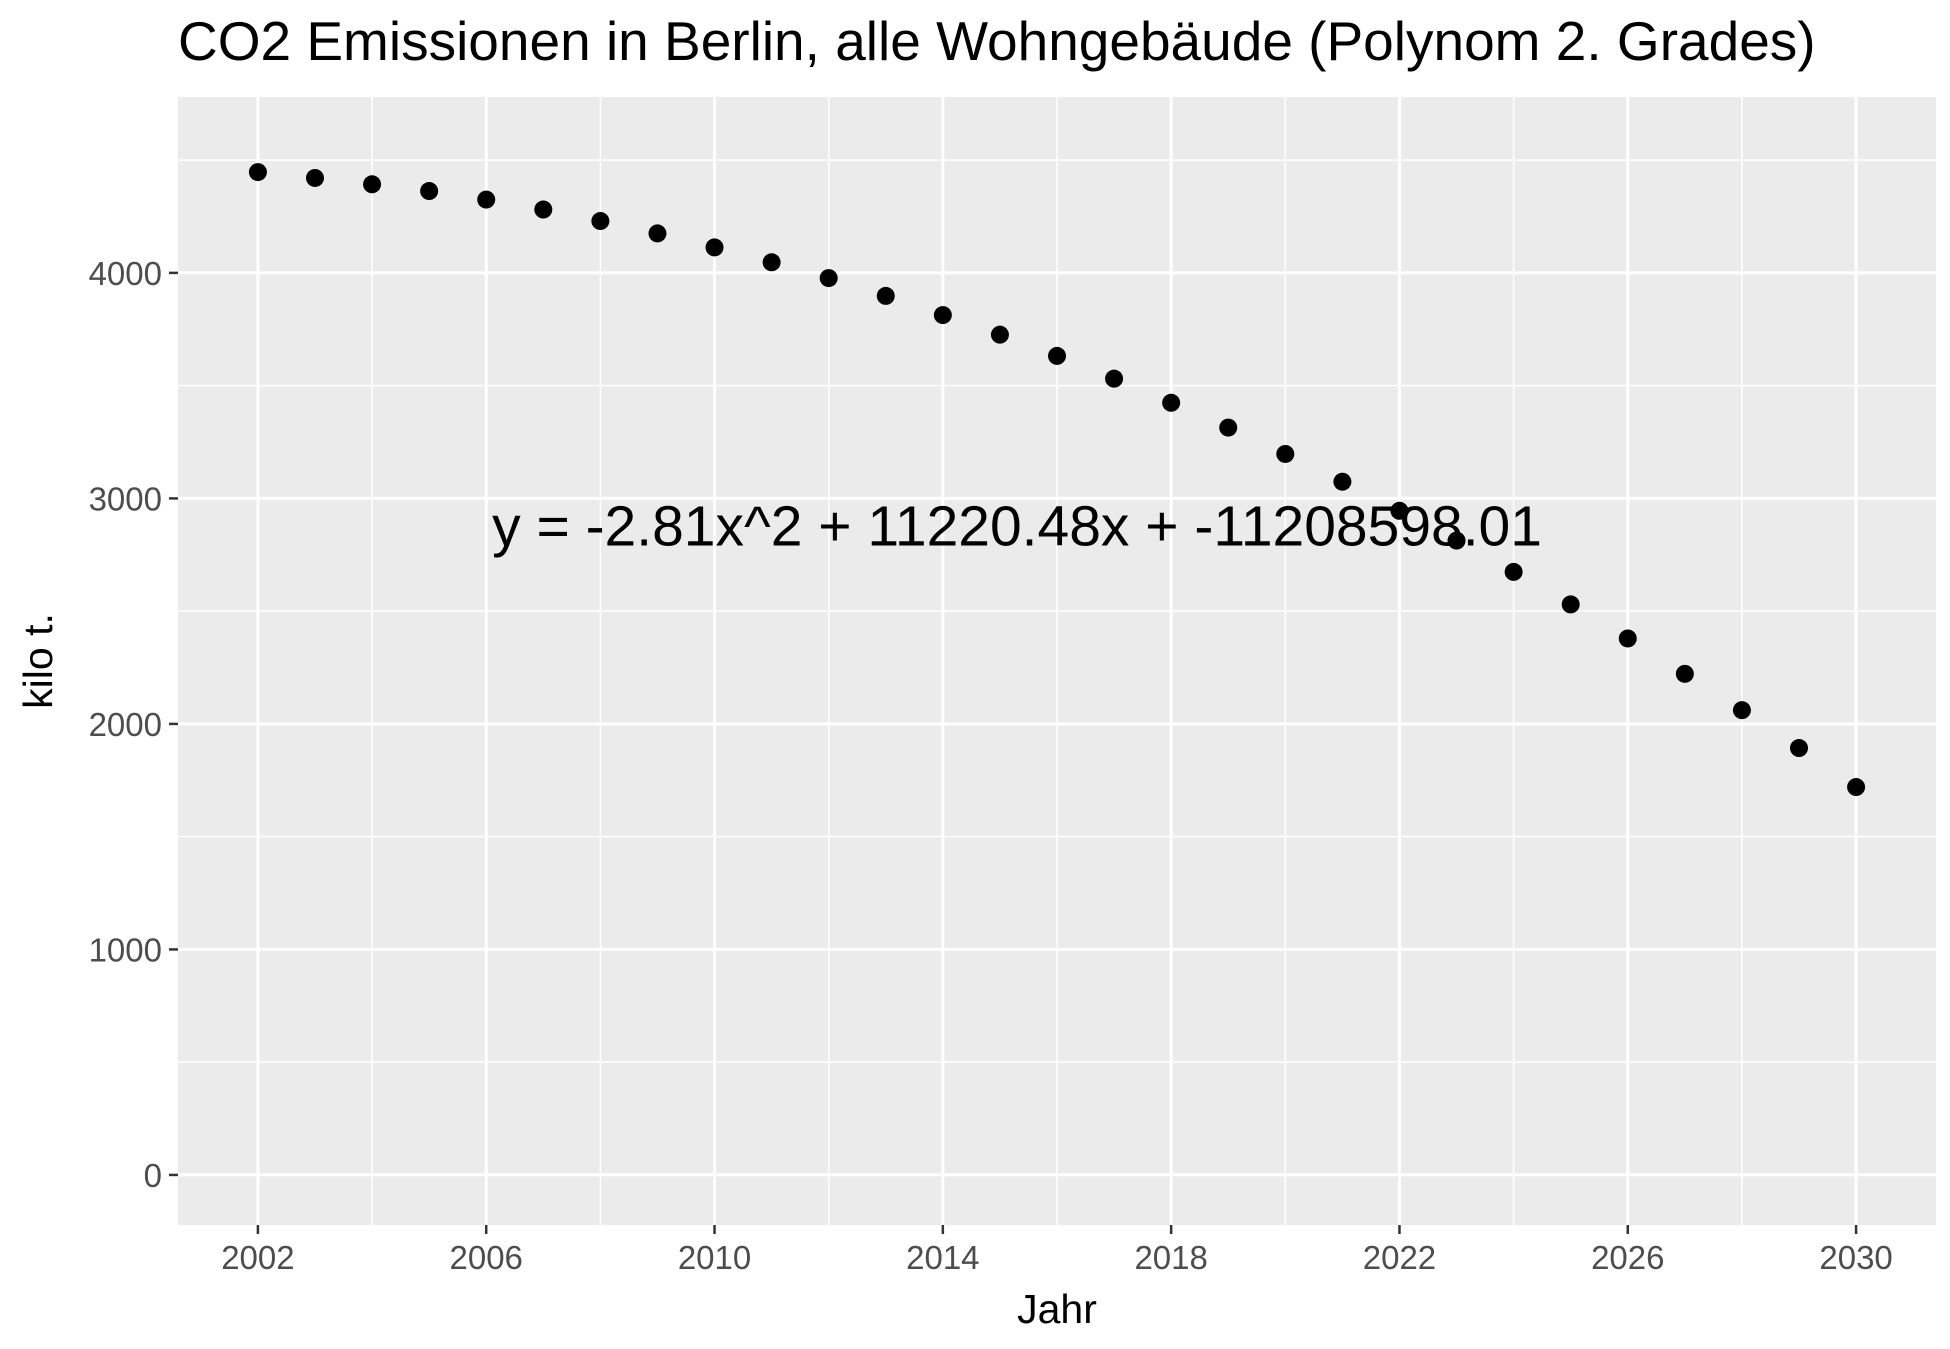 Image resolution: width=1950 pixels, height=1349 pixels. What do you see at coordinates (125, 724) in the screenshot?
I see `y-tick-label: 2000` at bounding box center [125, 724].